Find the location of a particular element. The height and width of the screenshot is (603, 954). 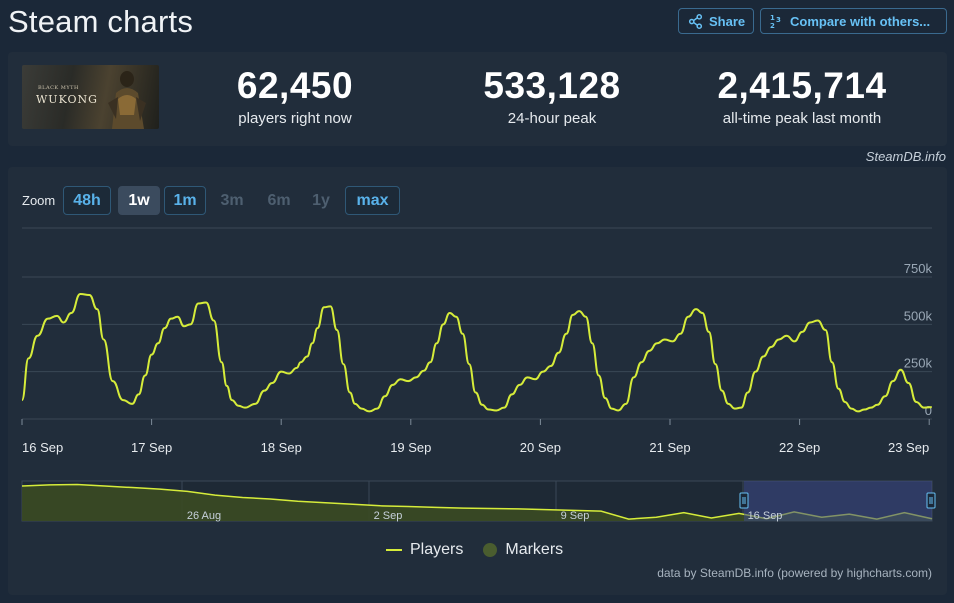

svg-text: 2 is located at coordinates (772, 25).